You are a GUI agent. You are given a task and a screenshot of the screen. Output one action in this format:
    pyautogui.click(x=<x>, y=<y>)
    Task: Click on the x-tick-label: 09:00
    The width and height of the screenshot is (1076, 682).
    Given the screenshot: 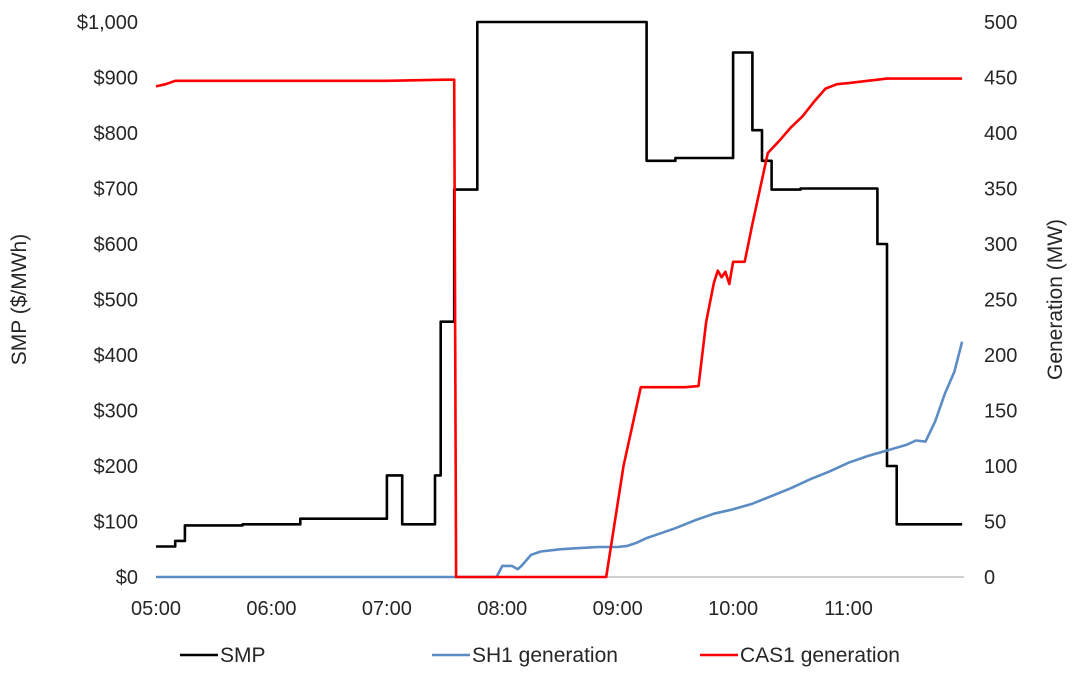 What is the action you would take?
    pyautogui.click(x=618, y=609)
    